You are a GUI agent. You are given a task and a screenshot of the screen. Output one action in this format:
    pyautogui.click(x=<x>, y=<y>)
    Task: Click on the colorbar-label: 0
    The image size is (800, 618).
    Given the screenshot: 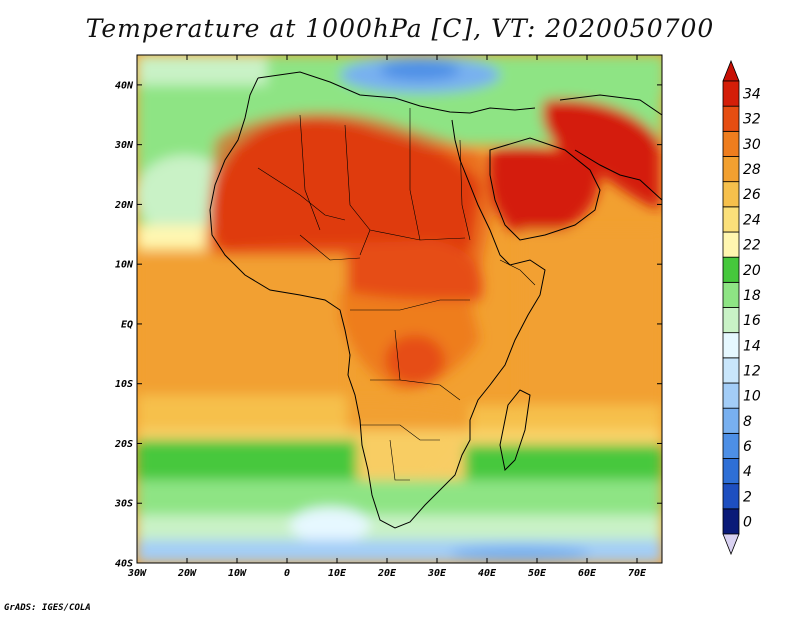 What is the action you would take?
    pyautogui.click(x=747, y=522)
    